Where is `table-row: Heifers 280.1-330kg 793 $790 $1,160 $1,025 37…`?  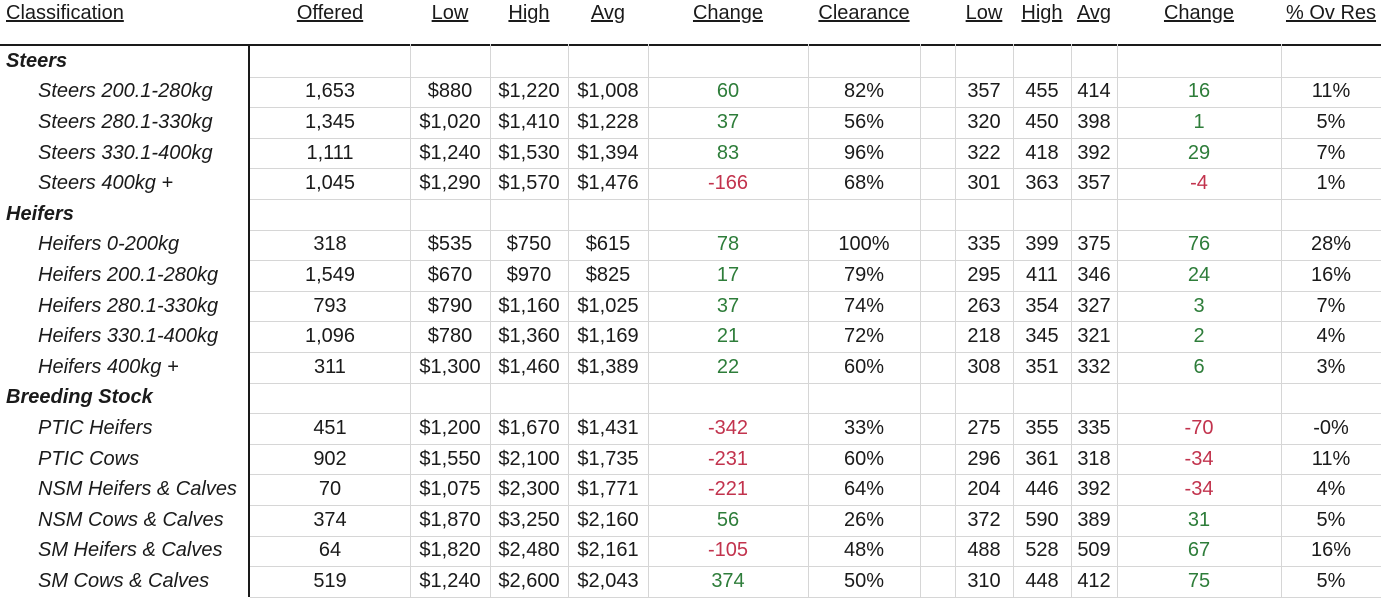 table-row: Heifers 280.1-330kg 793 $790 $1,160 $1,025 37… is located at coordinates (690, 306).